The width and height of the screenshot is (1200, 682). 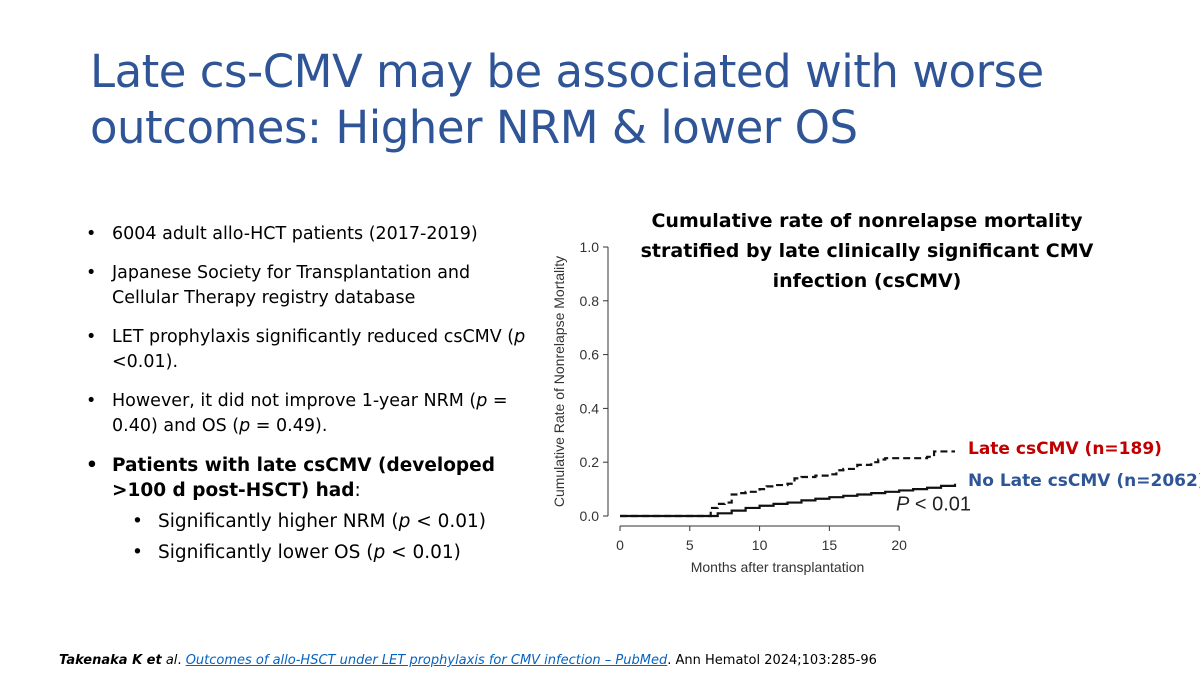 I want to click on bullet-text: Significantly higher NRM (, so click(x=278, y=521).